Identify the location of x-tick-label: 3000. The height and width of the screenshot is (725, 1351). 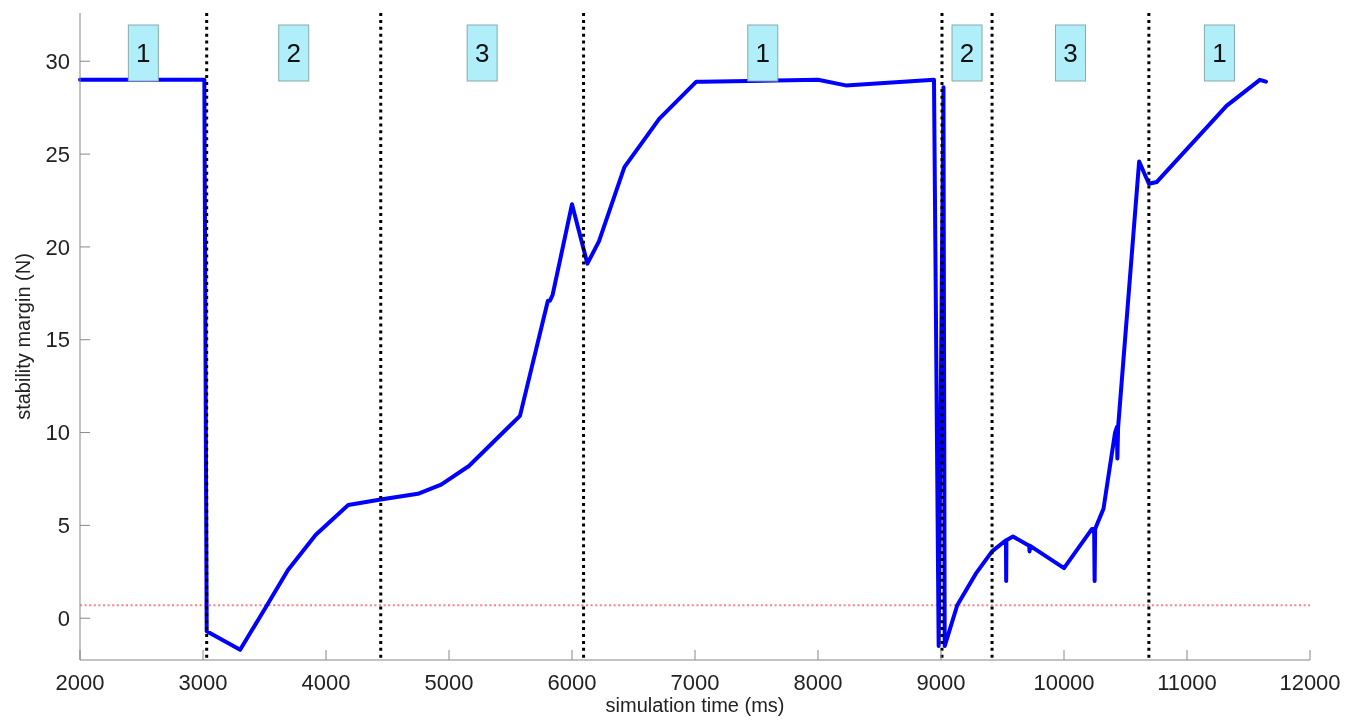
(203, 682).